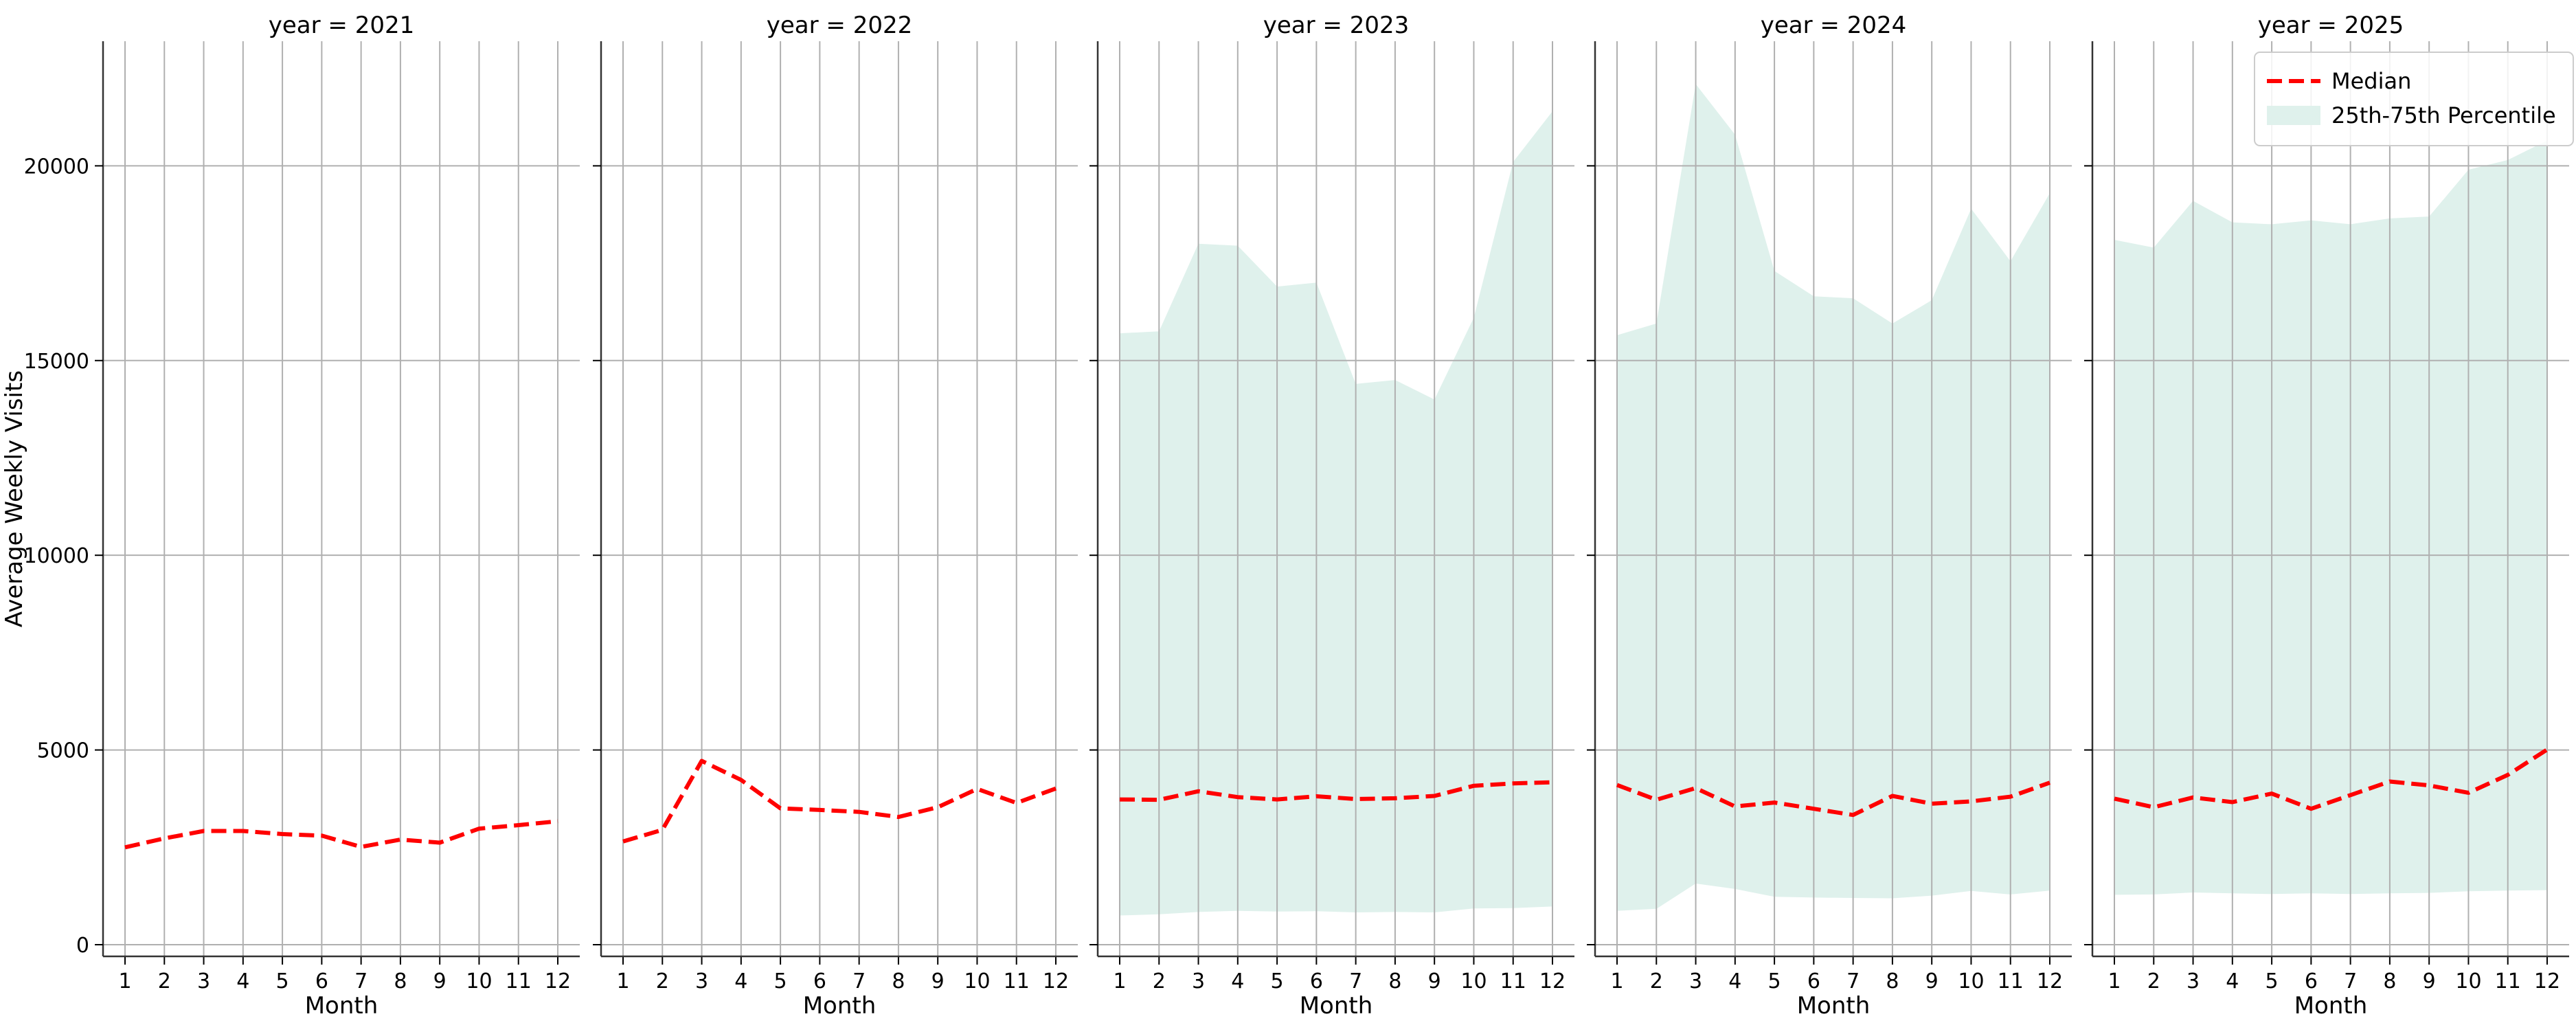  What do you see at coordinates (56, 556) in the screenshot?
I see `y-tick-label: 10000` at bounding box center [56, 556].